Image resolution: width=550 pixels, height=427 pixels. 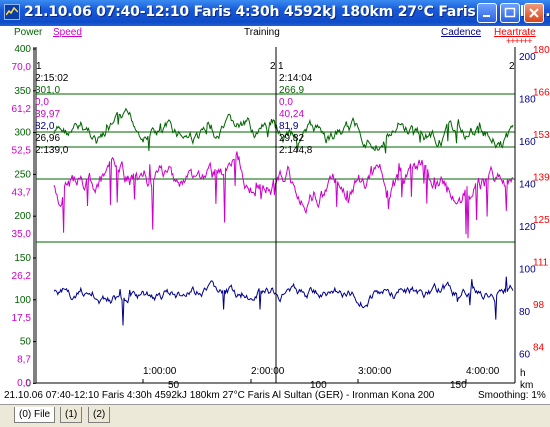 I want to click on marker-2-label-right: 1, so click(x=281, y=66).